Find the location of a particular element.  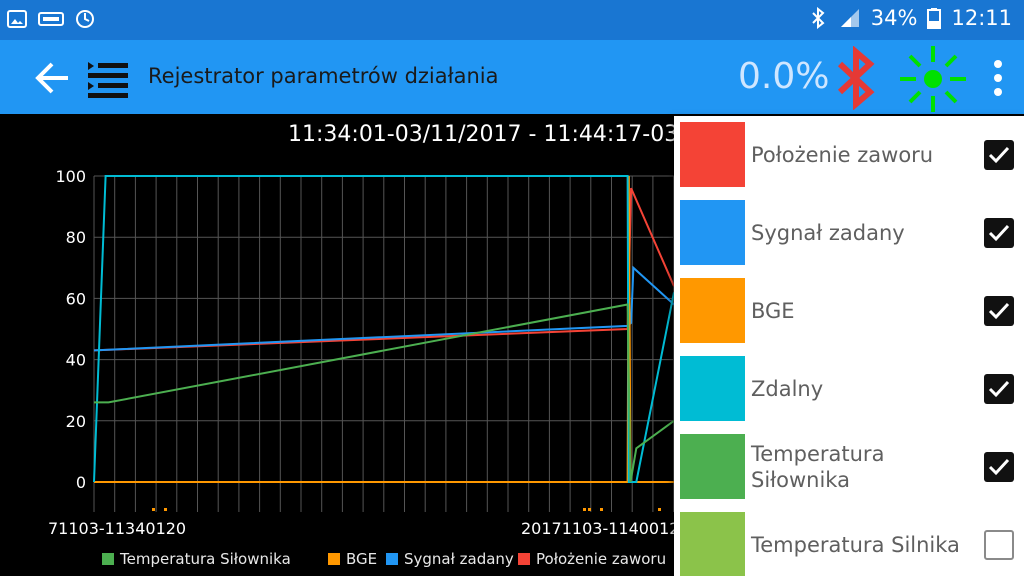

vodafone-icon is located at coordinates (51, 19).